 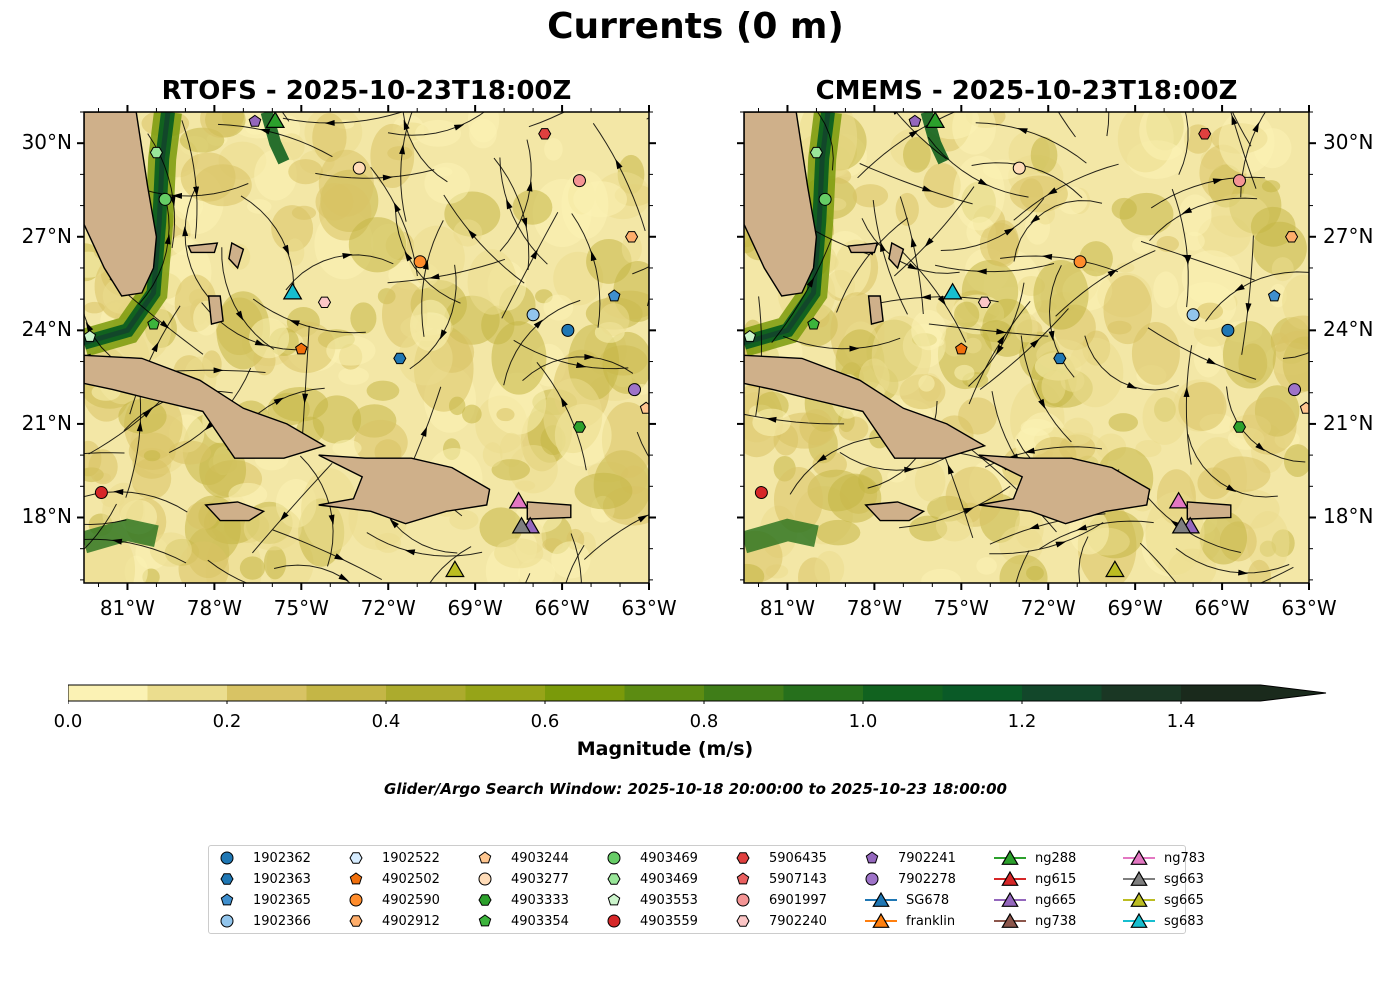 What do you see at coordinates (1181, 721) in the screenshot?
I see `colorbar-tick-label: 1.4` at bounding box center [1181, 721].